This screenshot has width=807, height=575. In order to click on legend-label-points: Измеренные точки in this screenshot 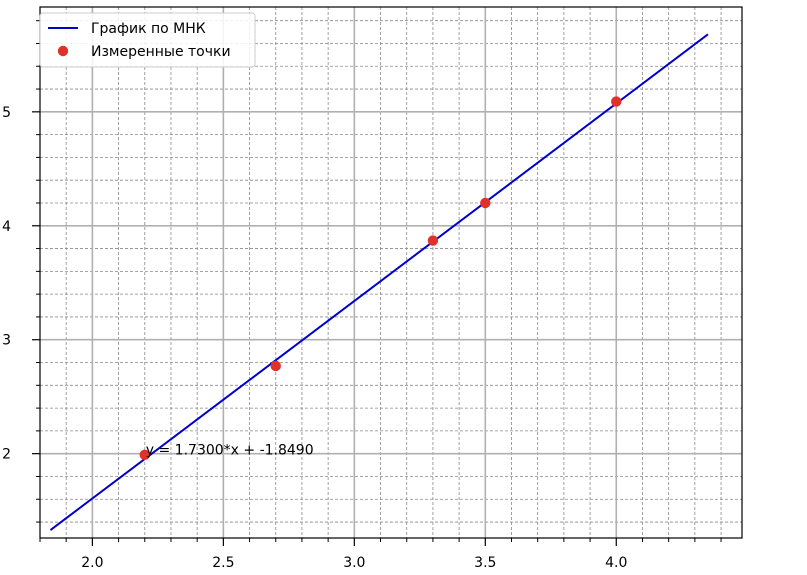, I will do `click(161, 52)`.